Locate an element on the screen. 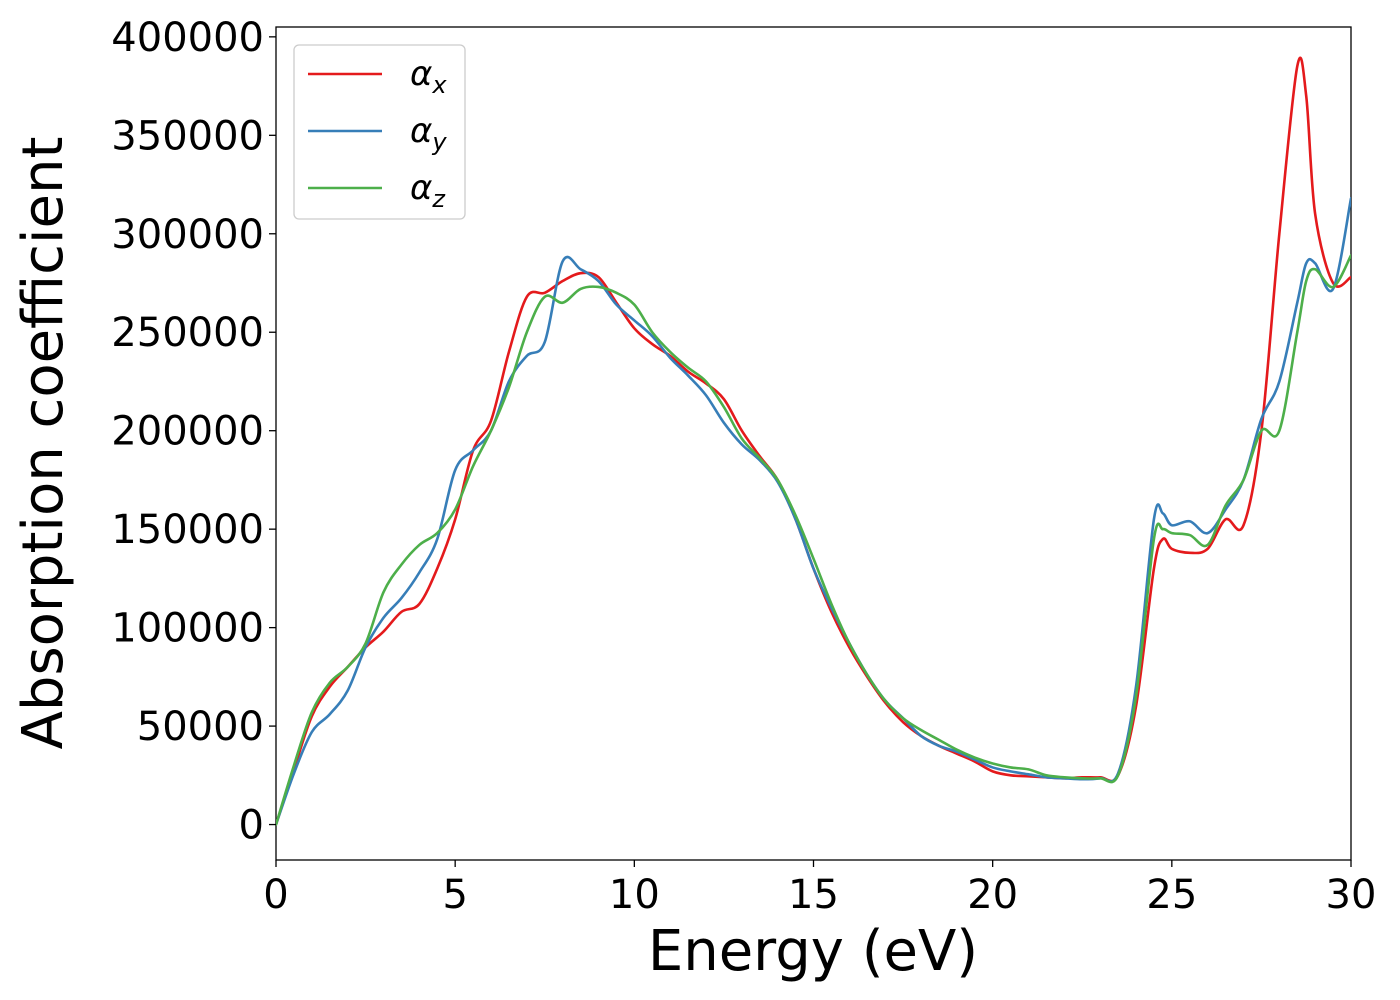 The height and width of the screenshot is (1000, 1400). x-tick-label: 5 is located at coordinates (454, 895).